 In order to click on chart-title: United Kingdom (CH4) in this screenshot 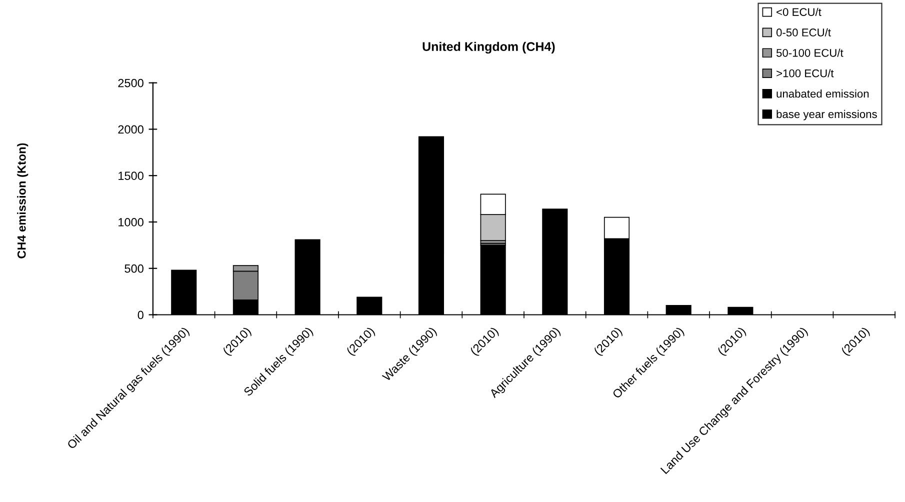, I will do `click(488, 48)`.